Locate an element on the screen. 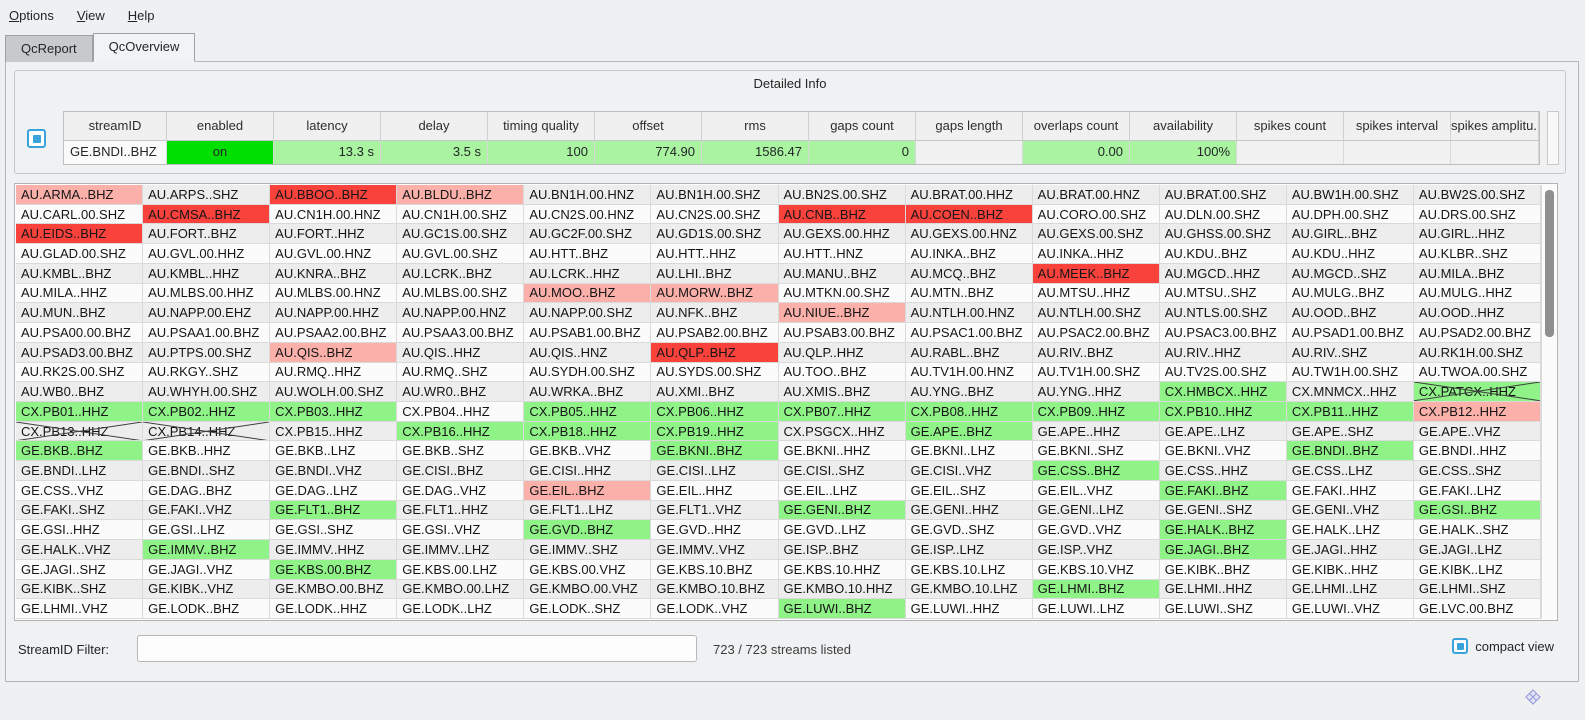 The height and width of the screenshot is (720, 1585). detail-col-header: delay is located at coordinates (434, 126).